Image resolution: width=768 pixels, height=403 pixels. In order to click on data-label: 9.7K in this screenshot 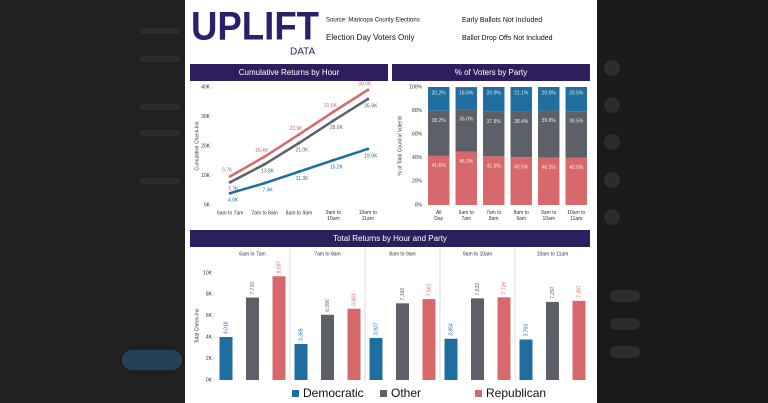, I will do `click(227, 171)`.